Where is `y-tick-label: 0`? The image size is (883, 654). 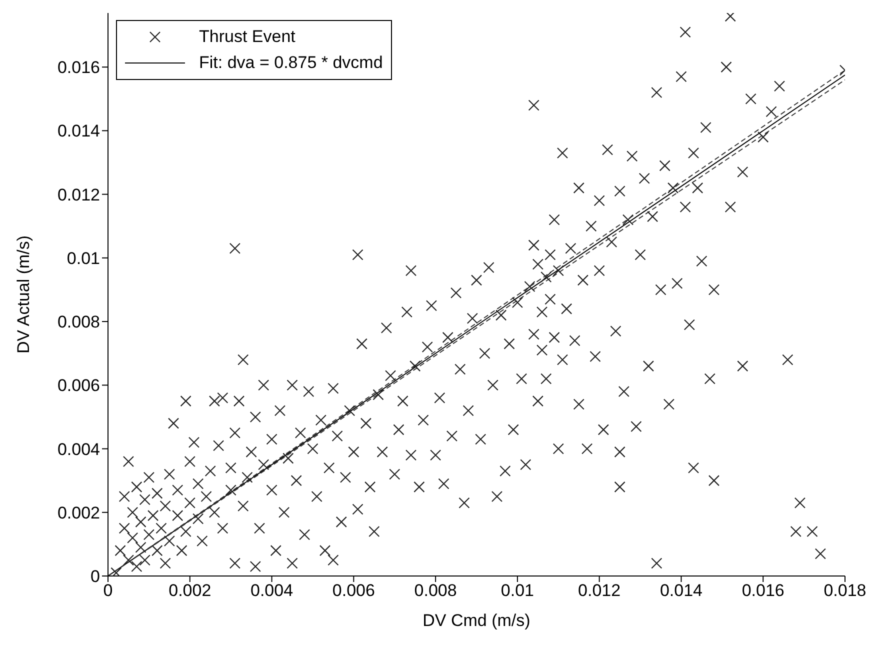 y-tick-label: 0 is located at coordinates (95, 576).